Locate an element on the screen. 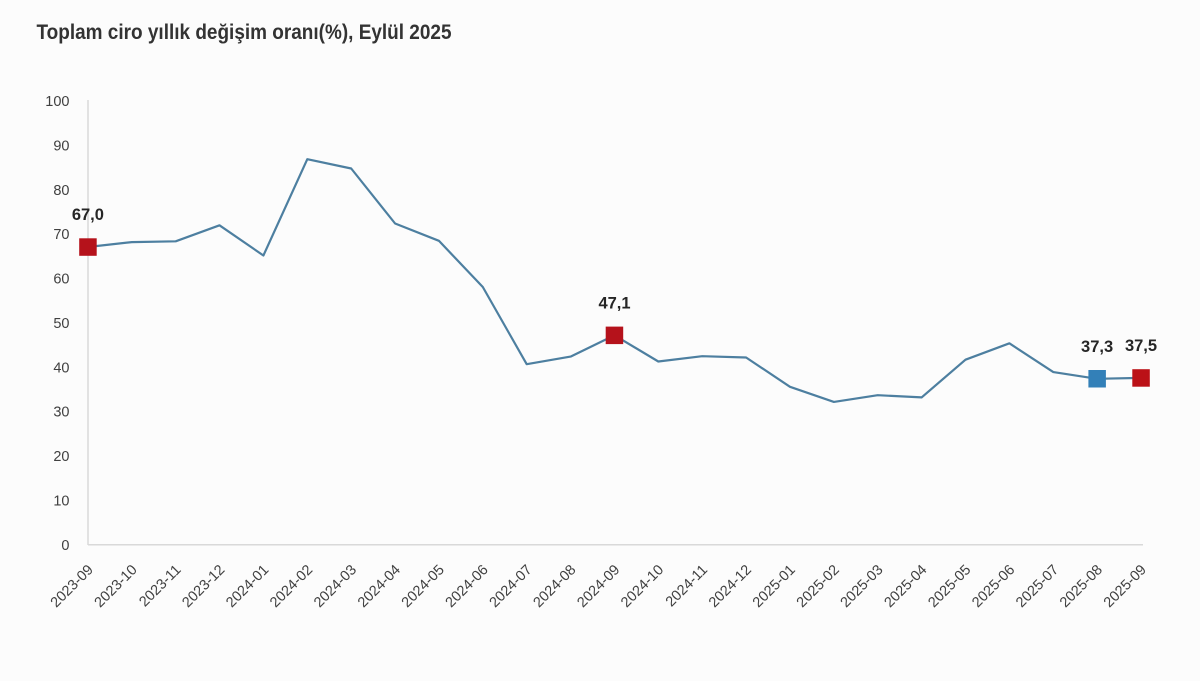 This screenshot has height=681, width=1200. svg-text: 50 is located at coordinates (61, 324).